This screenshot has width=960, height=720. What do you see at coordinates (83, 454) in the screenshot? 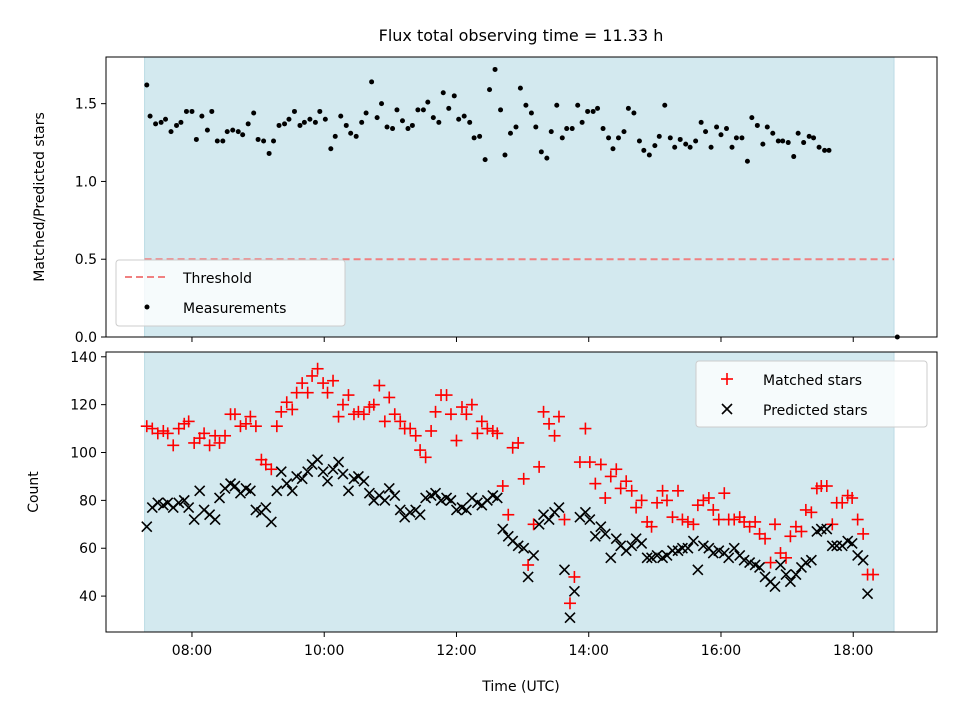
I see `y-tick-label: 100` at bounding box center [83, 454].